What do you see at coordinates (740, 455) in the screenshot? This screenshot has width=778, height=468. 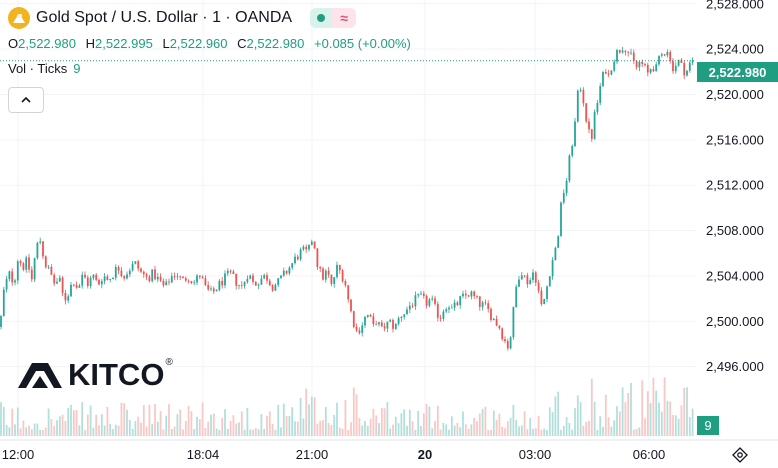 I see `settings-diamond-icon` at bounding box center [740, 455].